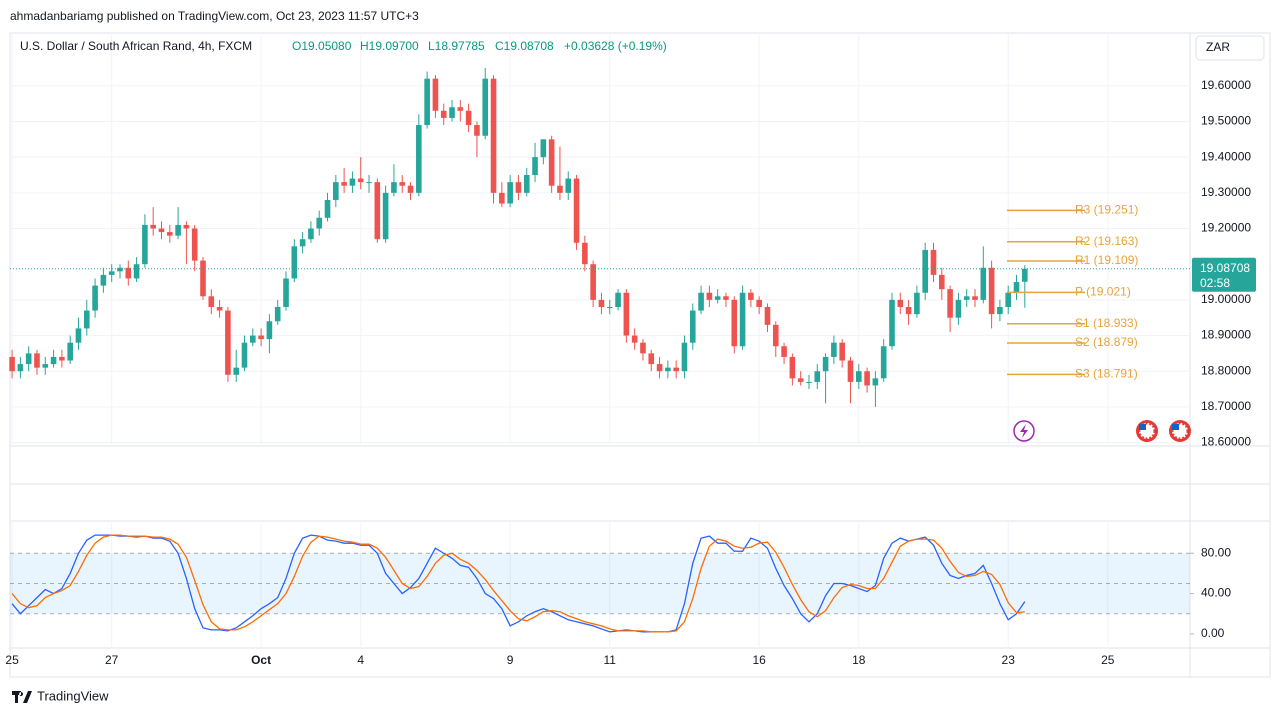 This screenshot has width=1280, height=716. I want to click on brand-logo, so click(22, 697).